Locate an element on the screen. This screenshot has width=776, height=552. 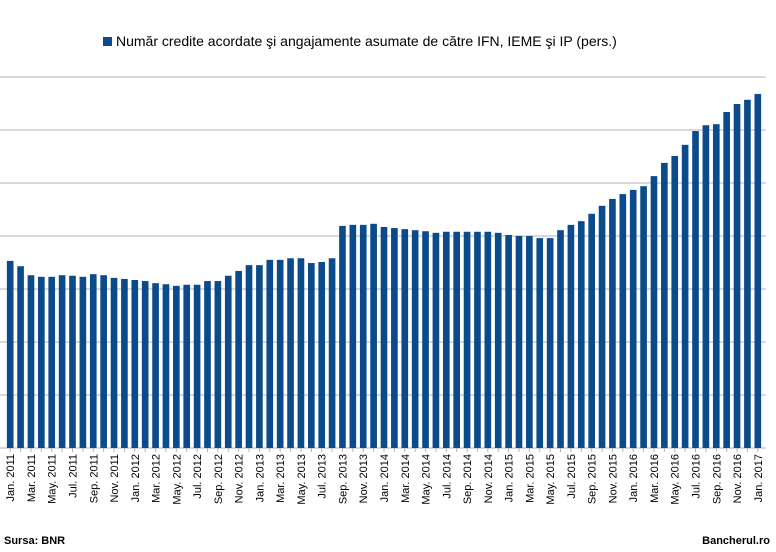
x-tick-label: Jan. 2013 is located at coordinates (260, 478).